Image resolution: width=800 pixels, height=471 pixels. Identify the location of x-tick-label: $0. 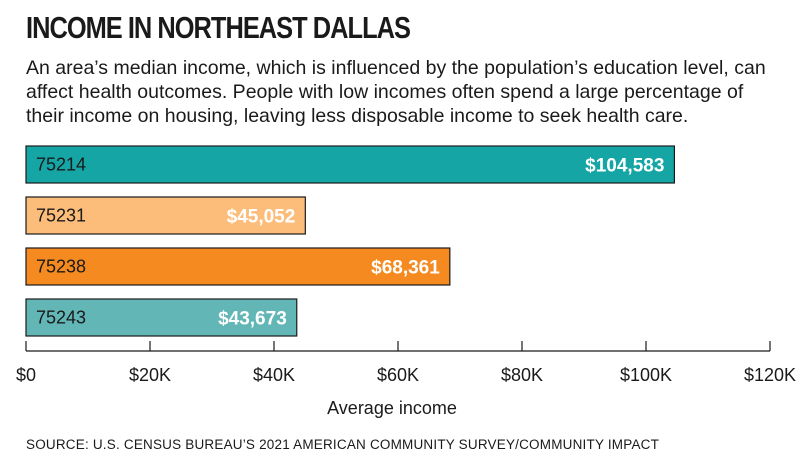
(26, 375).